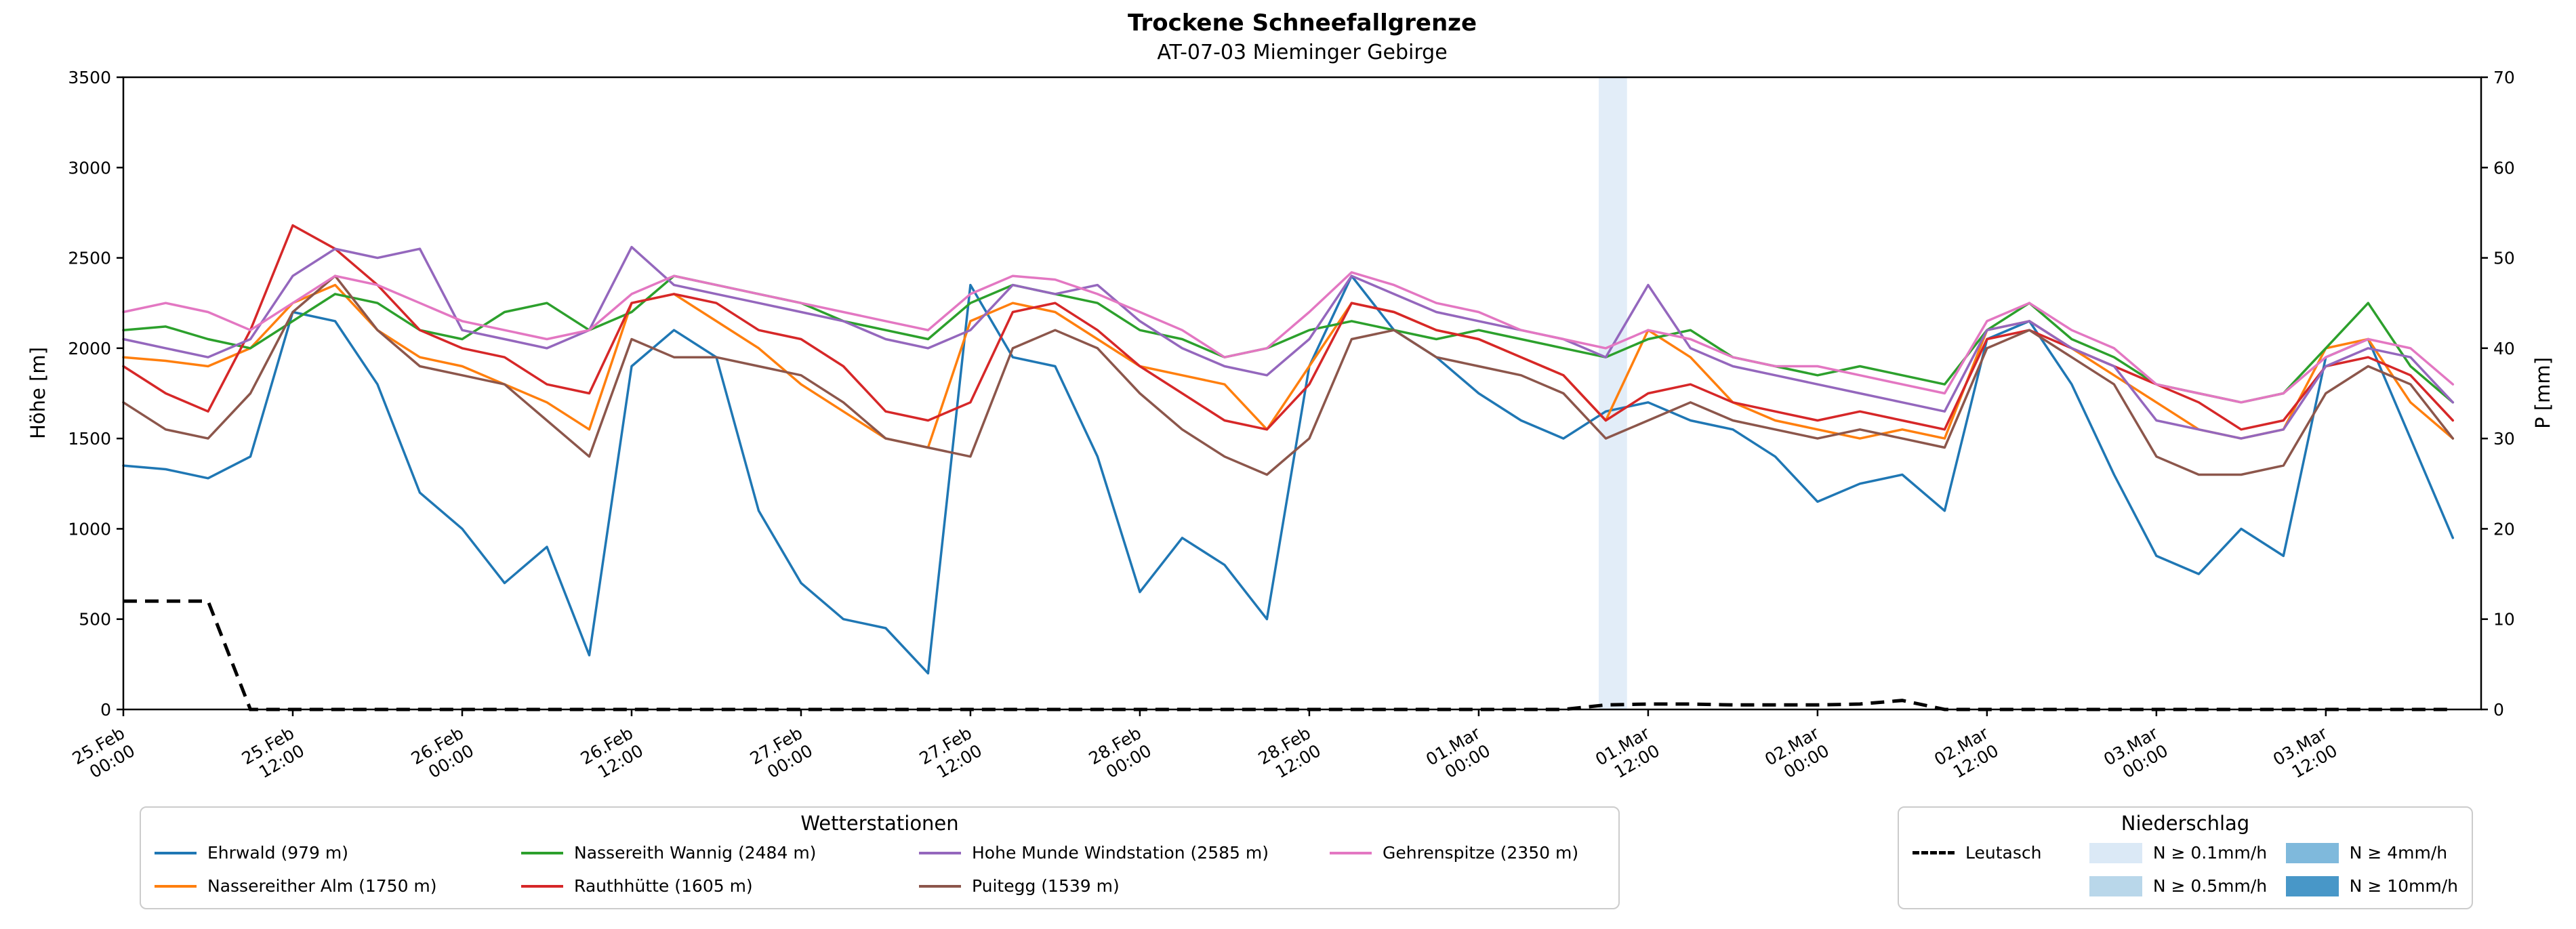  I want to click on legend-label-gehrenspitze: Gehrenspitze (2350 m), so click(1481, 853).